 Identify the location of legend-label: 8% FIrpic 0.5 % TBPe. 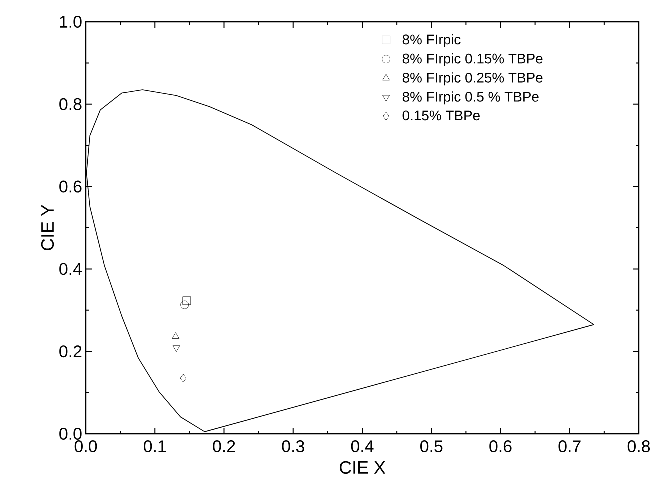
(470, 98).